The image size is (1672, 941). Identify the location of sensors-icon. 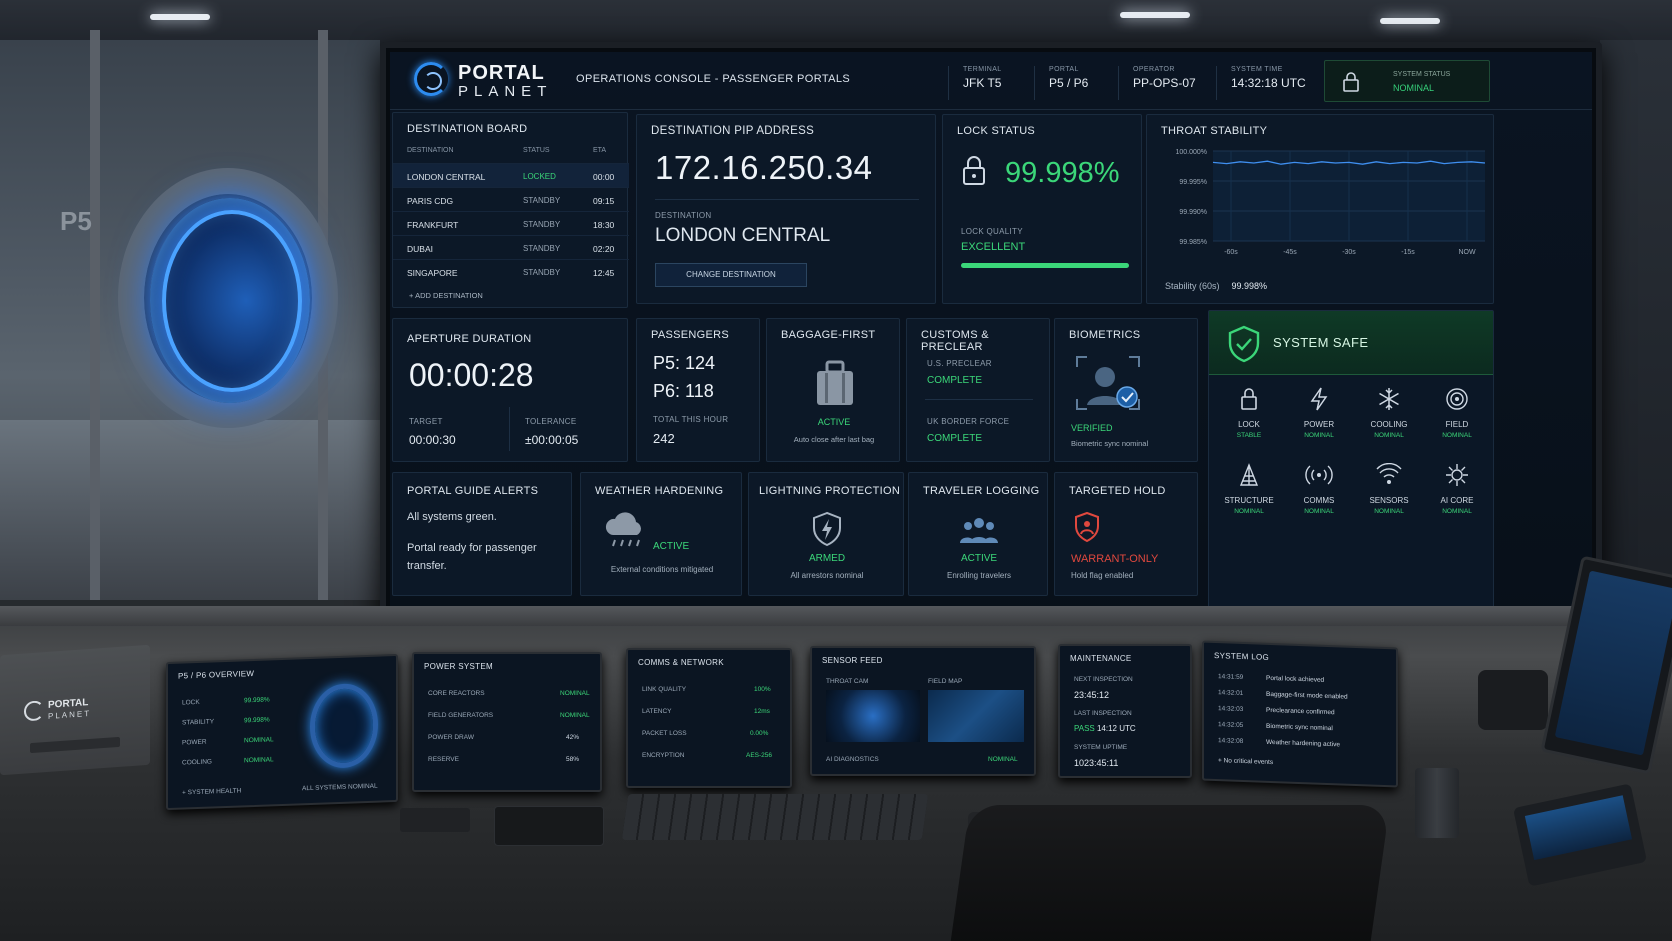
(1389, 473).